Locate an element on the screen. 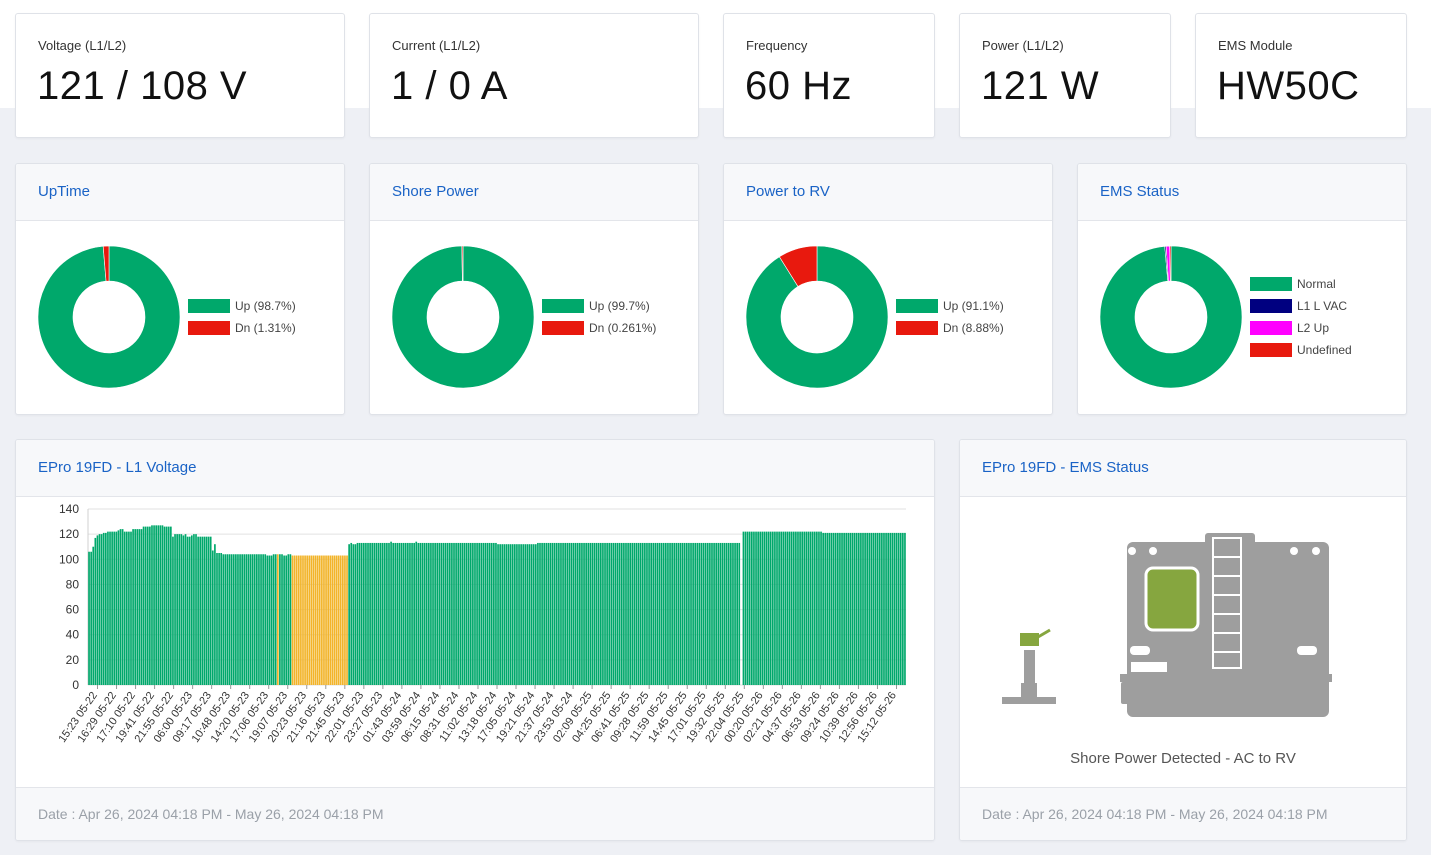 Image resolution: width=1431 pixels, height=855 pixels. legend-label: Up (91.1%) is located at coordinates (973, 306).